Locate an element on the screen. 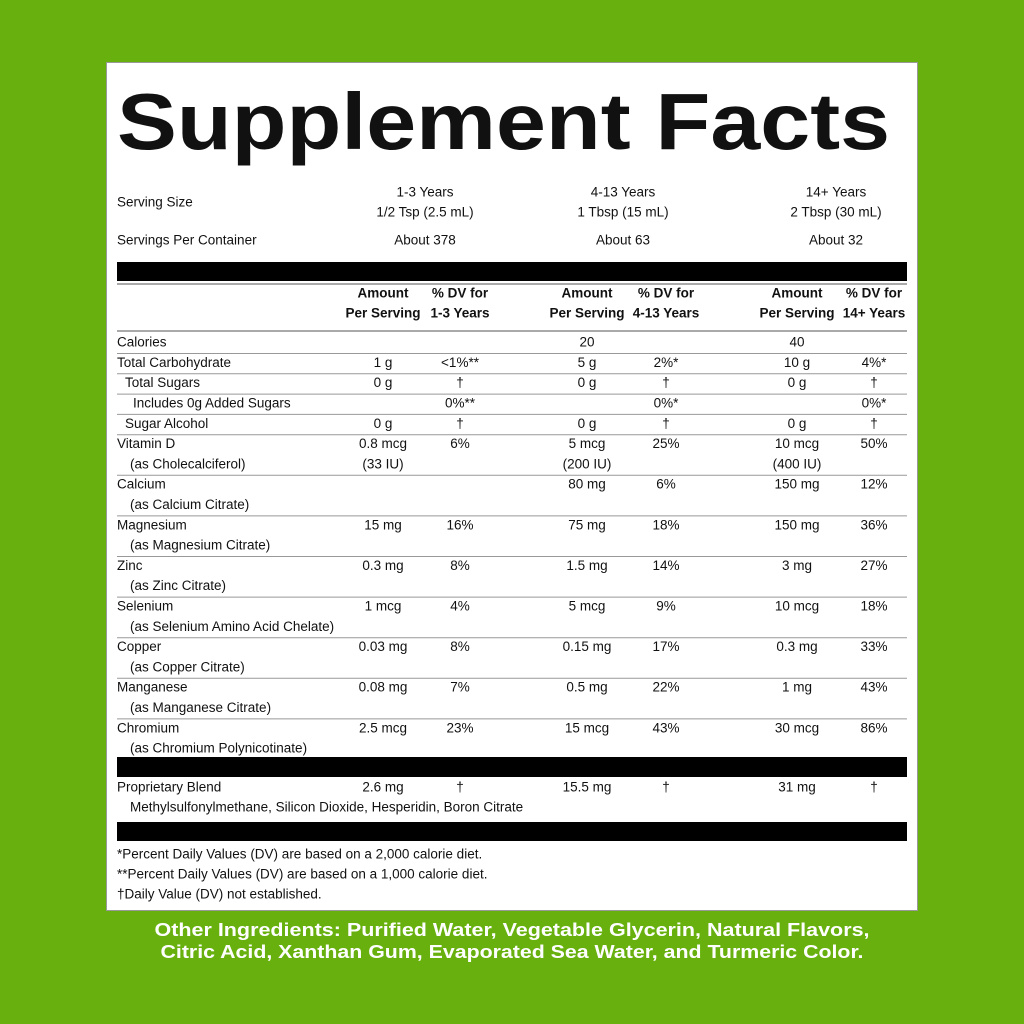  cell: 15.5 mg is located at coordinates (587, 787).